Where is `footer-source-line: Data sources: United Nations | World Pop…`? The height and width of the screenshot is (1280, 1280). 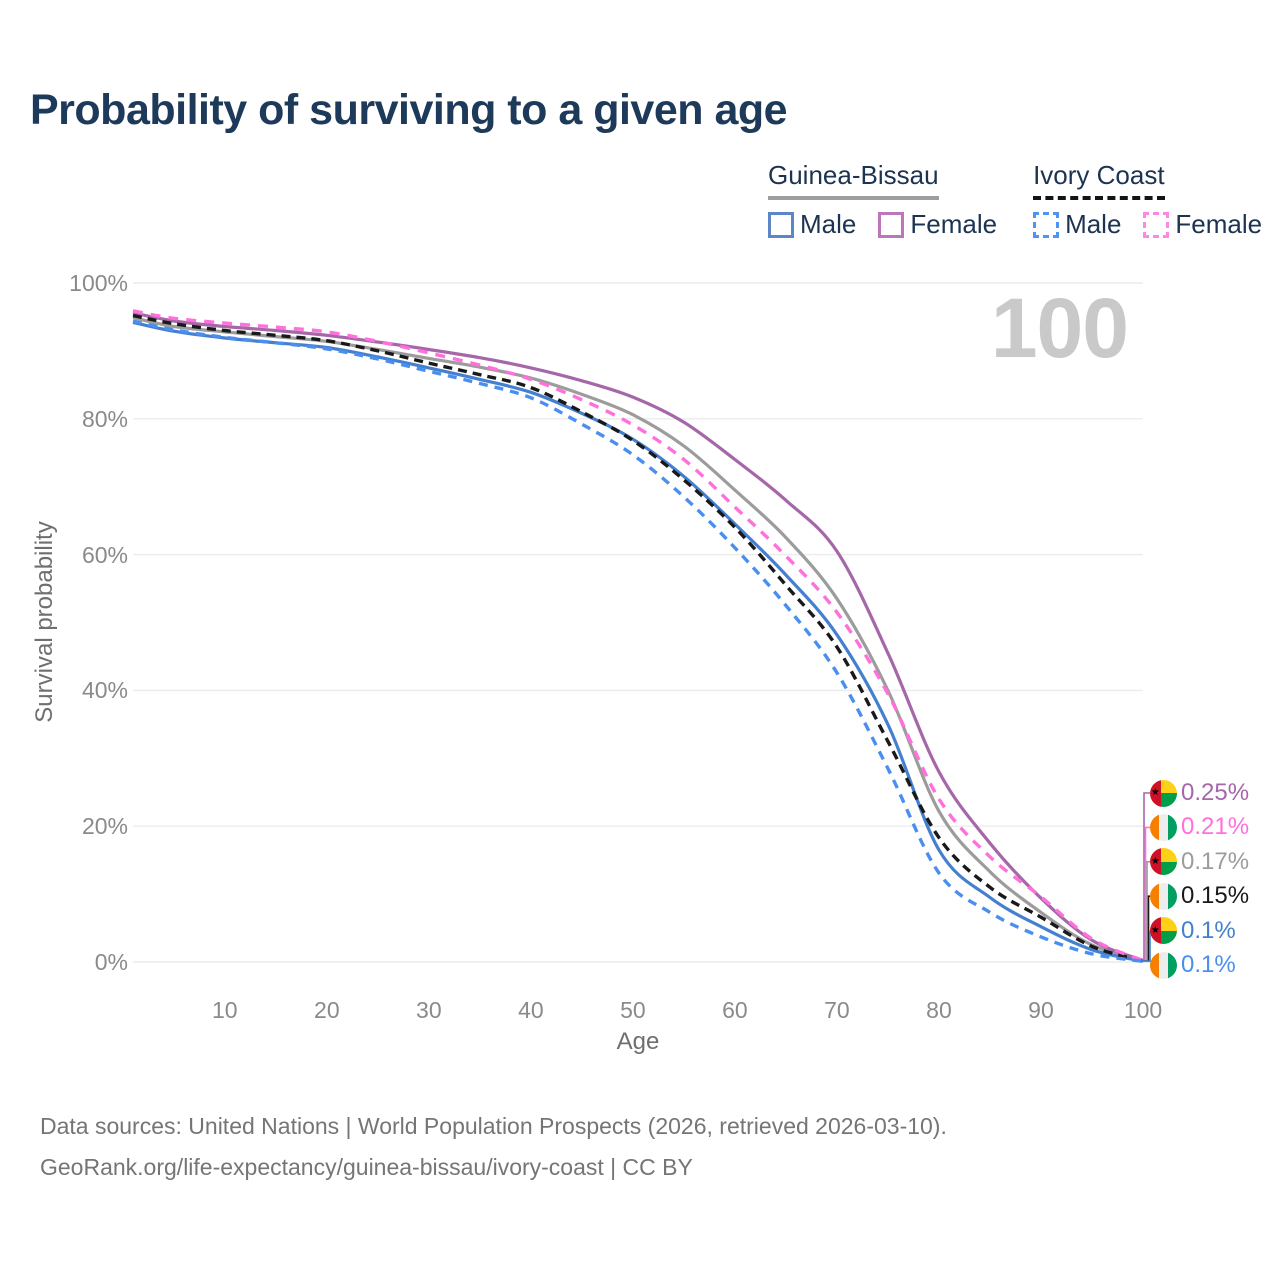
footer-source-line: Data sources: United Nations | World Pop… is located at coordinates (493, 1126).